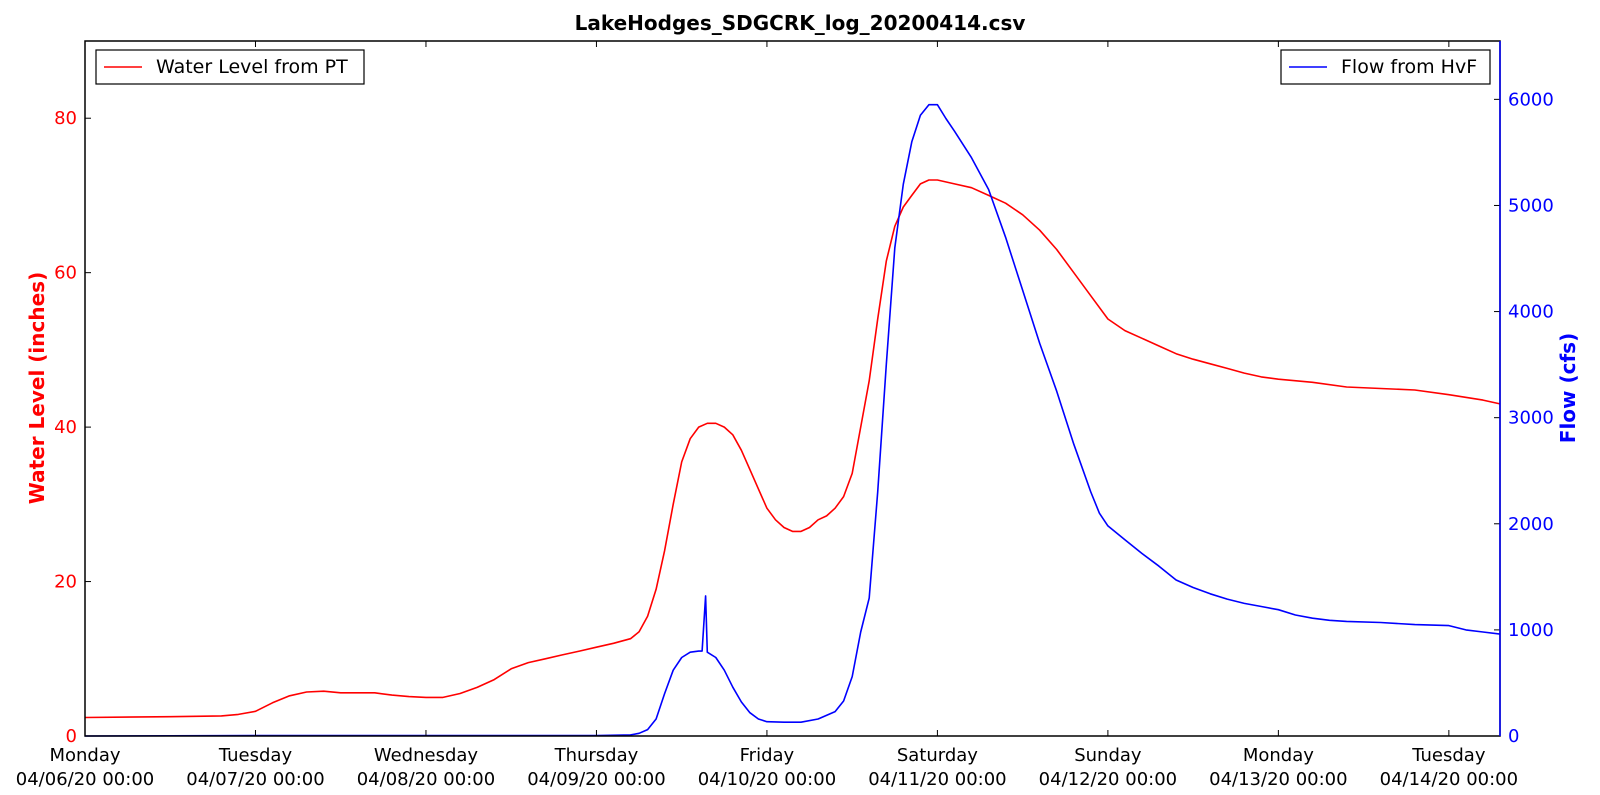 The height and width of the screenshot is (795, 1600). Describe the element at coordinates (65, 582) in the screenshot. I see `left-y-tick-label: 20` at that location.